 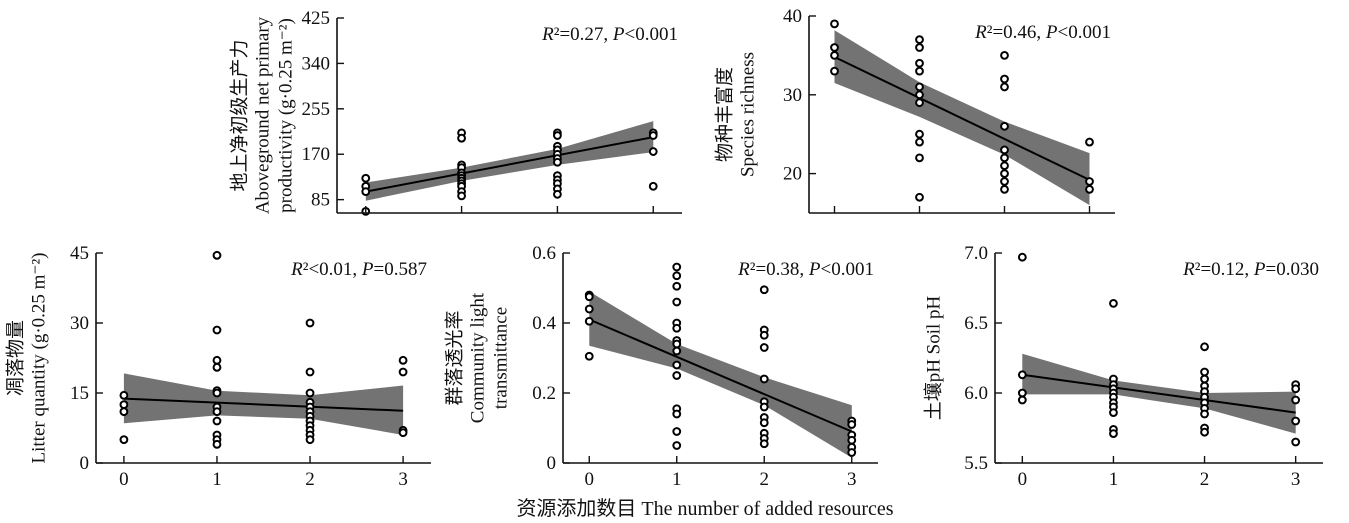 What do you see at coordinates (239, 115) in the screenshot?
I see `y-axis-title: 地上净初级生产力` at bounding box center [239, 115].